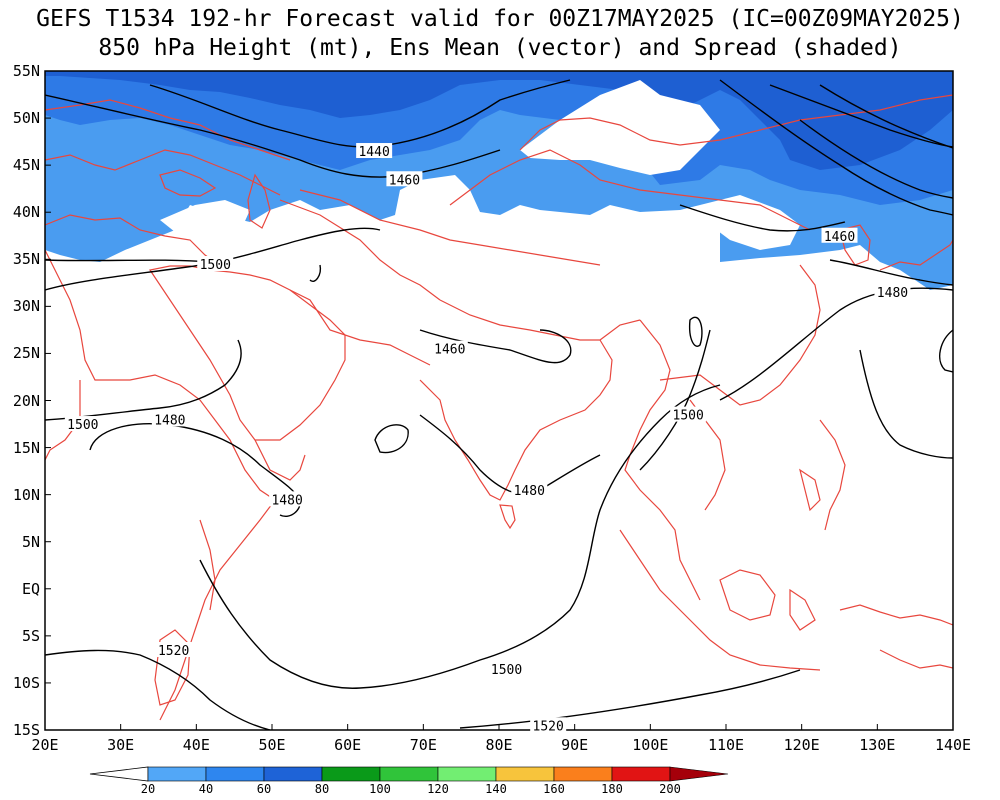 This screenshot has height=800, width=1000. I want to click on colorbar-right-arrow, so click(699, 774).